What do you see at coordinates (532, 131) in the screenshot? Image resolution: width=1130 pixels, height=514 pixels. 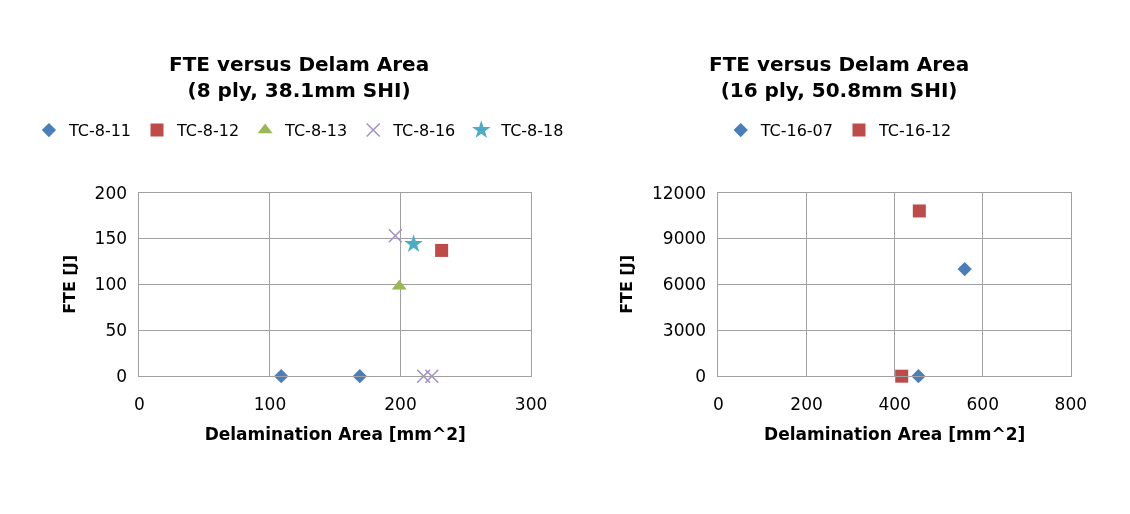 I see `legend-label: TC-8-18` at bounding box center [532, 131].